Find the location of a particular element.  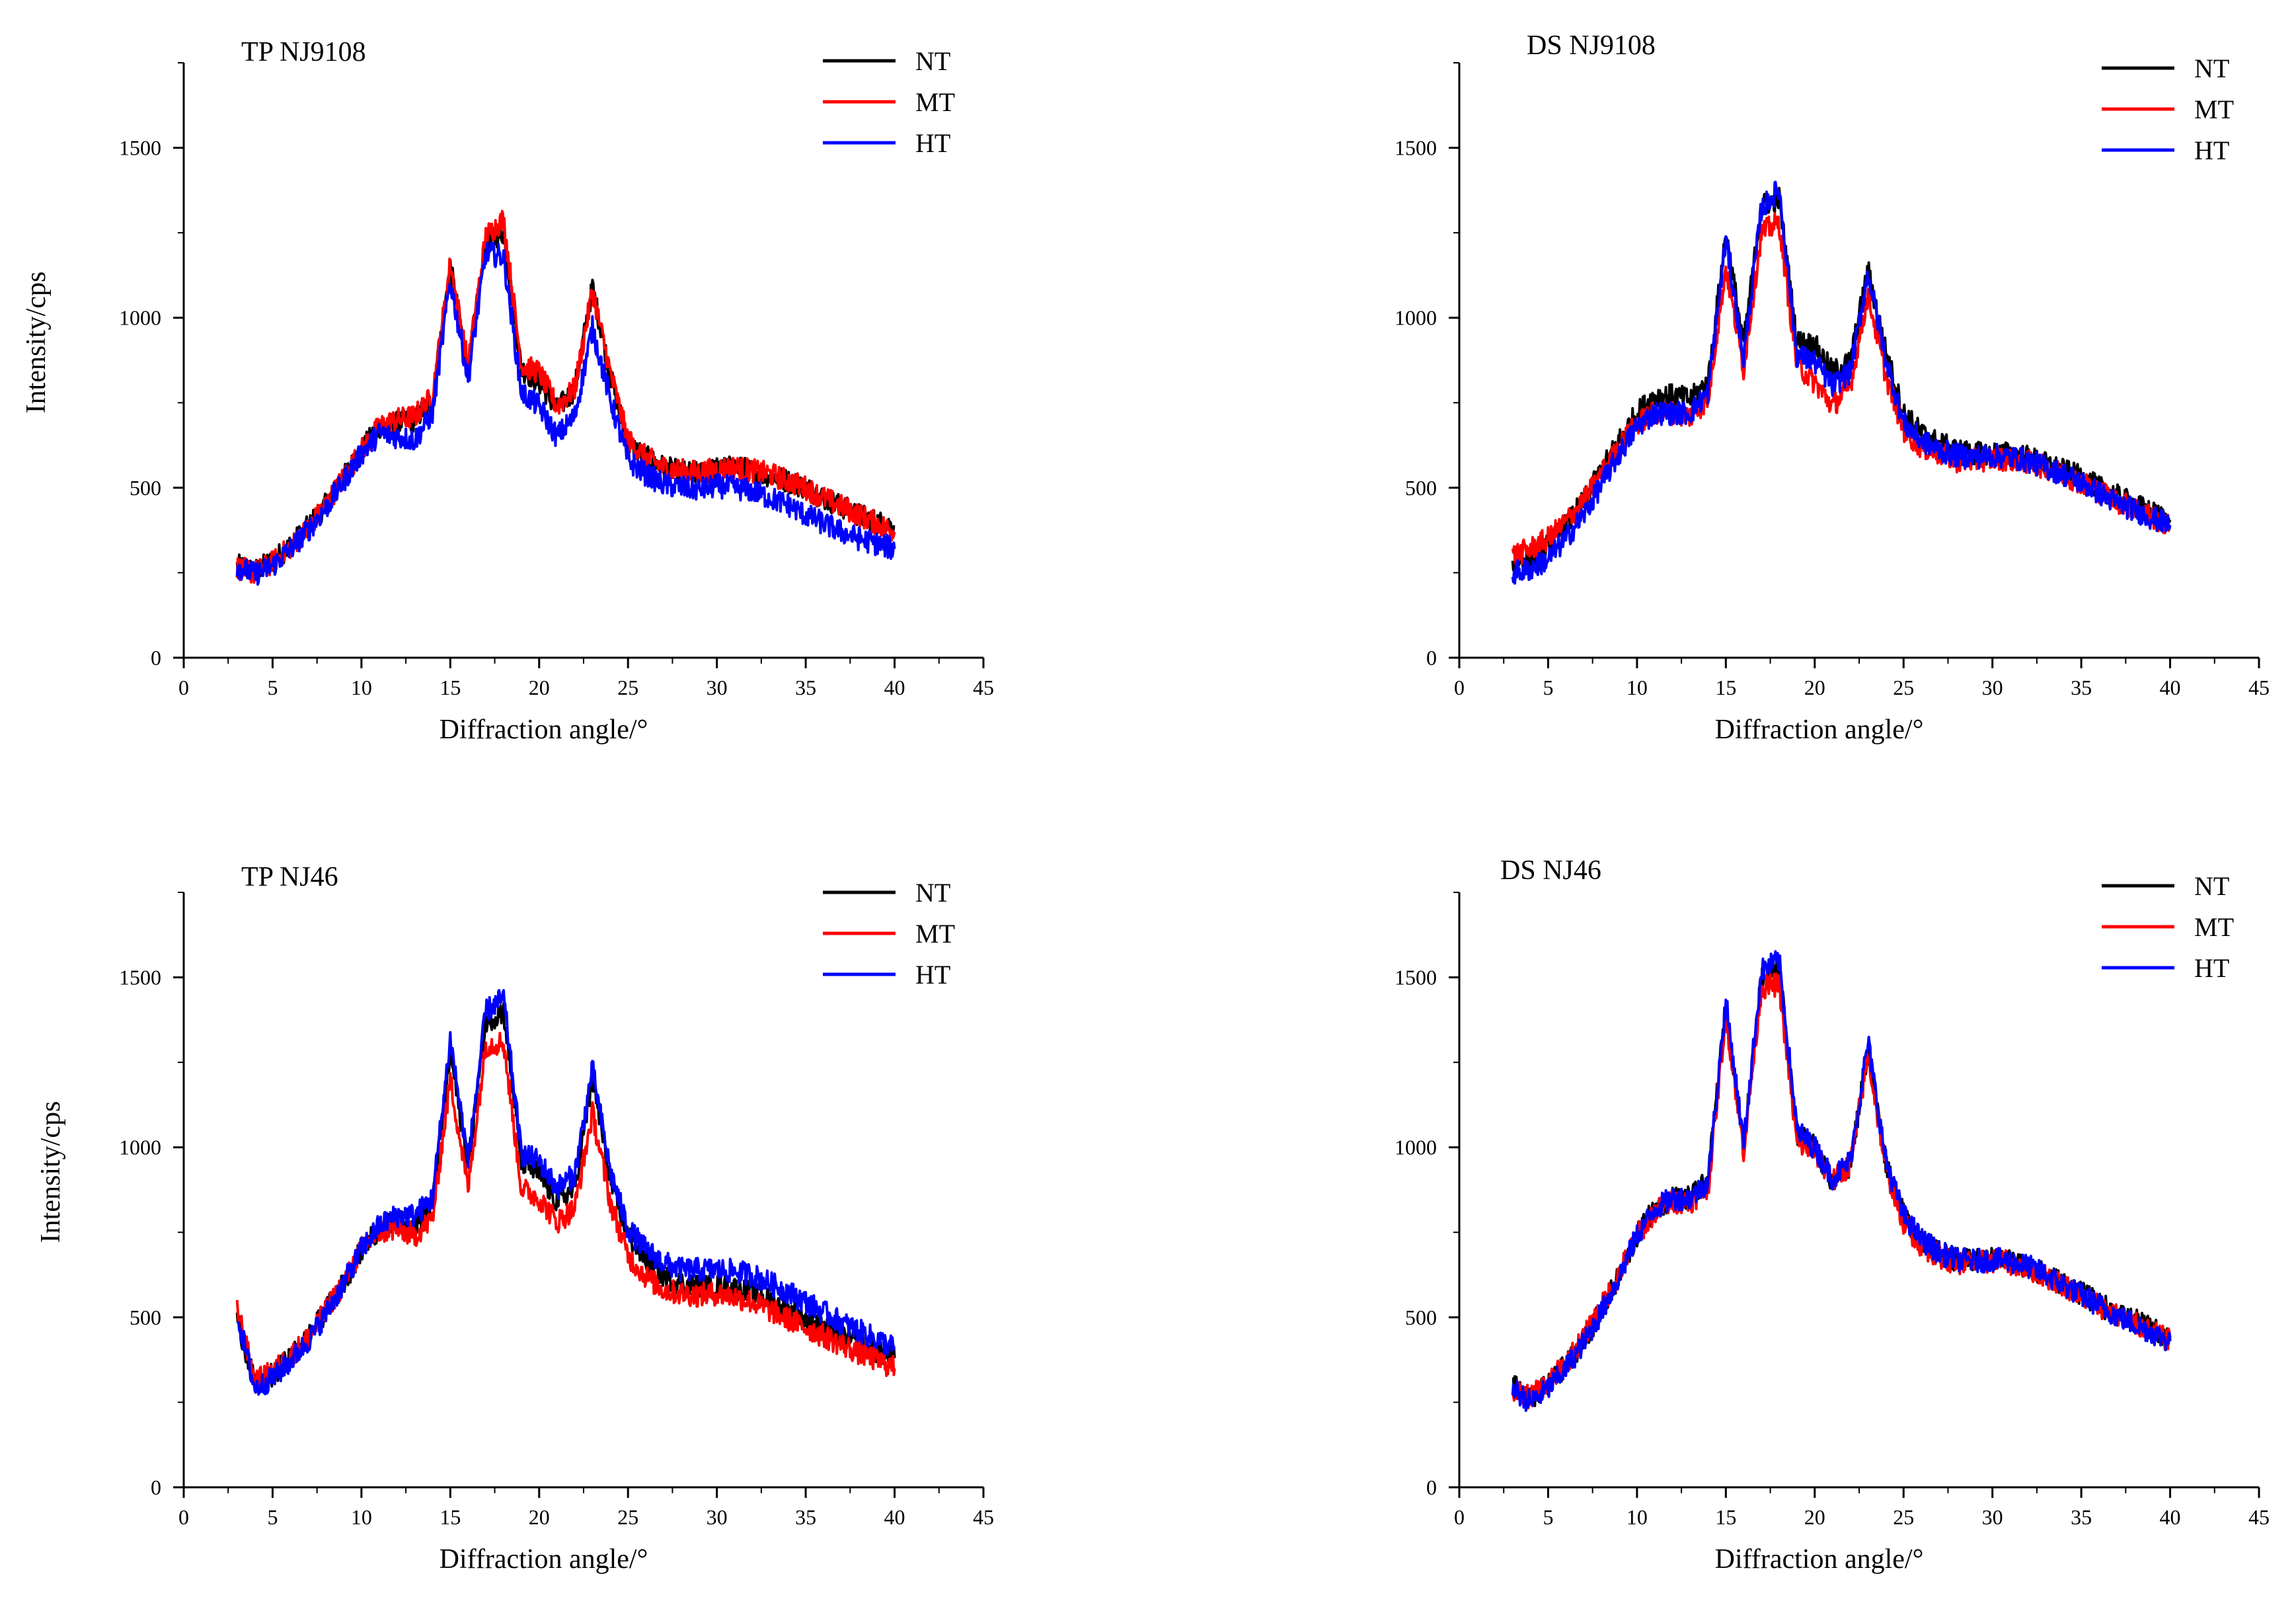

panel-title: TP NJ46 is located at coordinates (289, 877).